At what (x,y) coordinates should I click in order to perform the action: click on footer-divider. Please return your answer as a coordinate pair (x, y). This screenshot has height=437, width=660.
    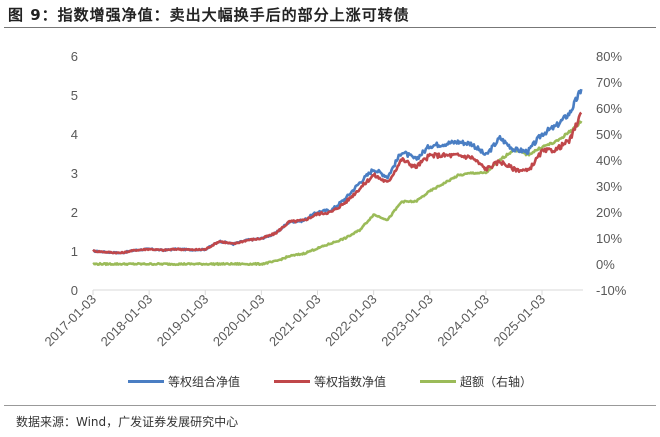
    Looking at the image, I should click on (330, 405).